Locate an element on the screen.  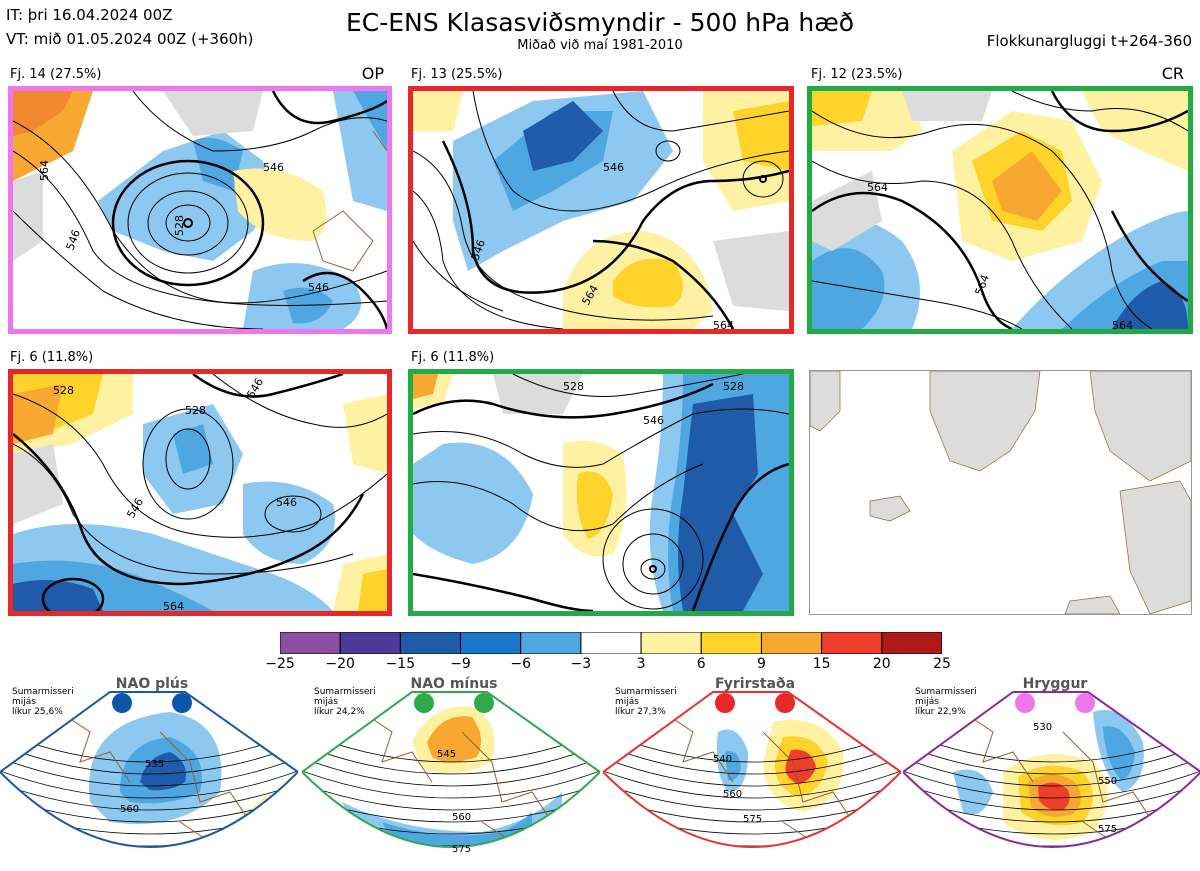
classification-window: Flokkunargluggi t+264-360 is located at coordinates (1089, 41).